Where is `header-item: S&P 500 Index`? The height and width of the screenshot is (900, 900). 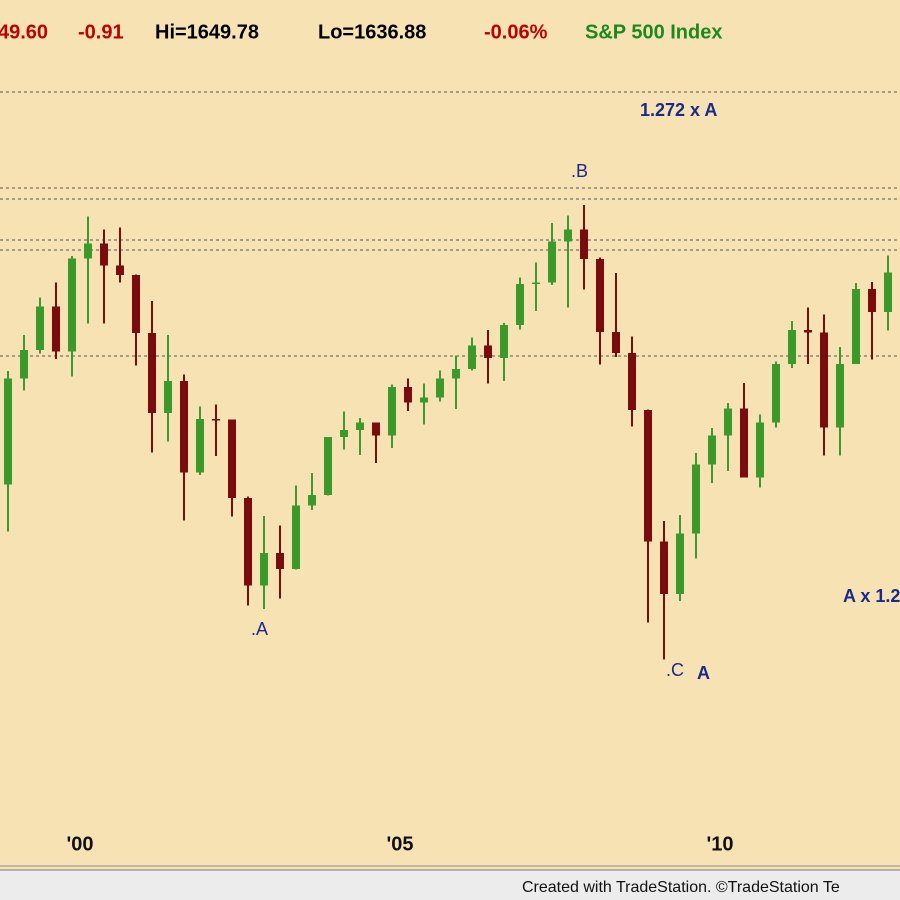 header-item: S&P 500 Index is located at coordinates (653, 32).